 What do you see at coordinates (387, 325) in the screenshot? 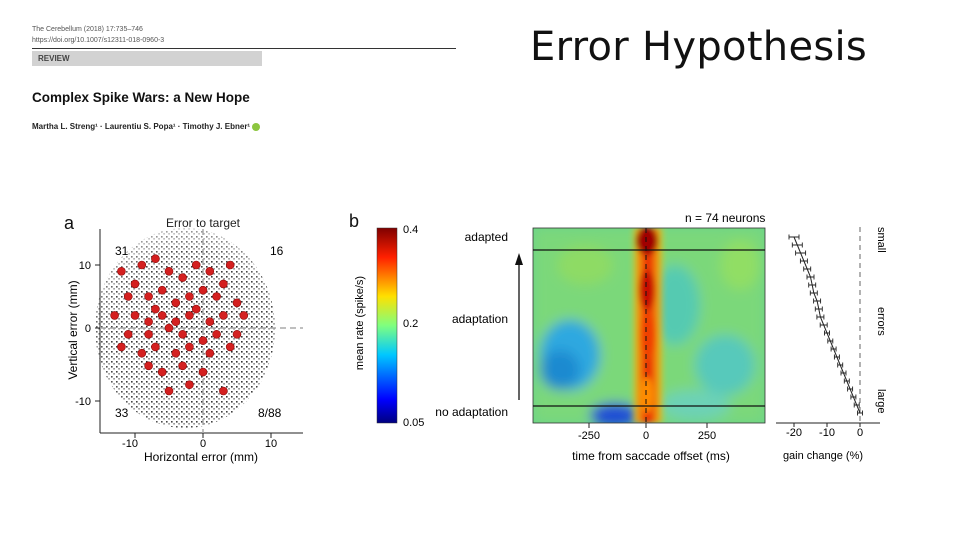
I see `colorbar` at bounding box center [387, 325].